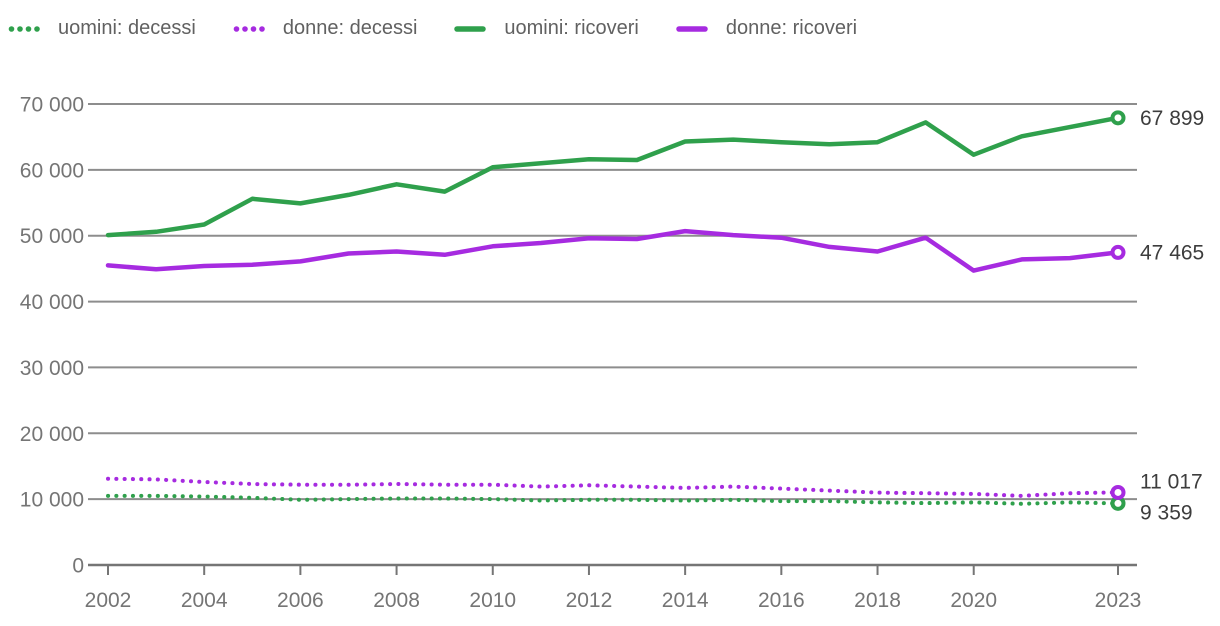  I want to click on legend-label: uomini: ricoveri, so click(571, 28).